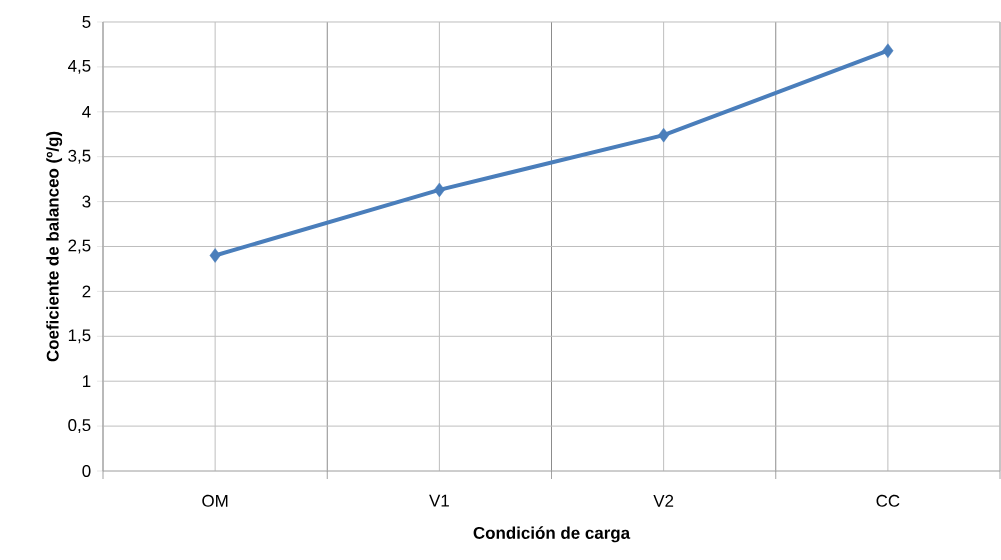 Image resolution: width=1001 pixels, height=560 pixels. What do you see at coordinates (79, 66) in the screenshot?
I see `y-tick-label: 4,5` at bounding box center [79, 66].